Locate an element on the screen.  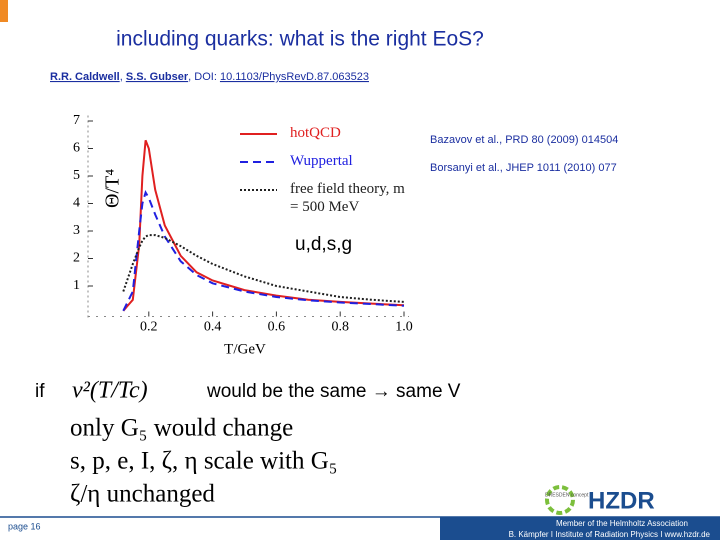
sep: , DOI: is located at coordinates (204, 77).